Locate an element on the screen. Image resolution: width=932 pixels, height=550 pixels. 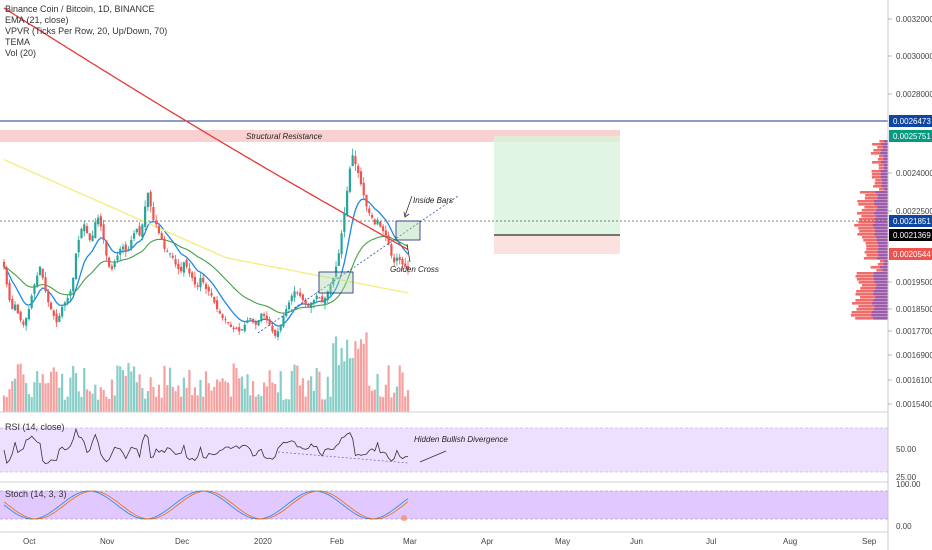
legend-tema: TEMA is located at coordinates (18, 42).